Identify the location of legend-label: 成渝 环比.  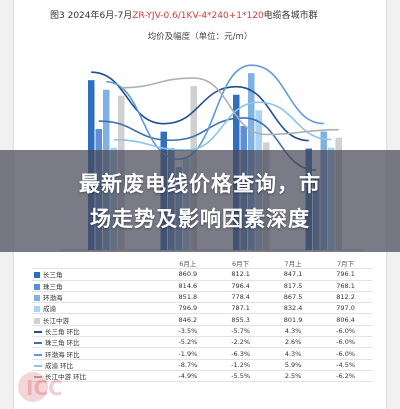
(59, 365).